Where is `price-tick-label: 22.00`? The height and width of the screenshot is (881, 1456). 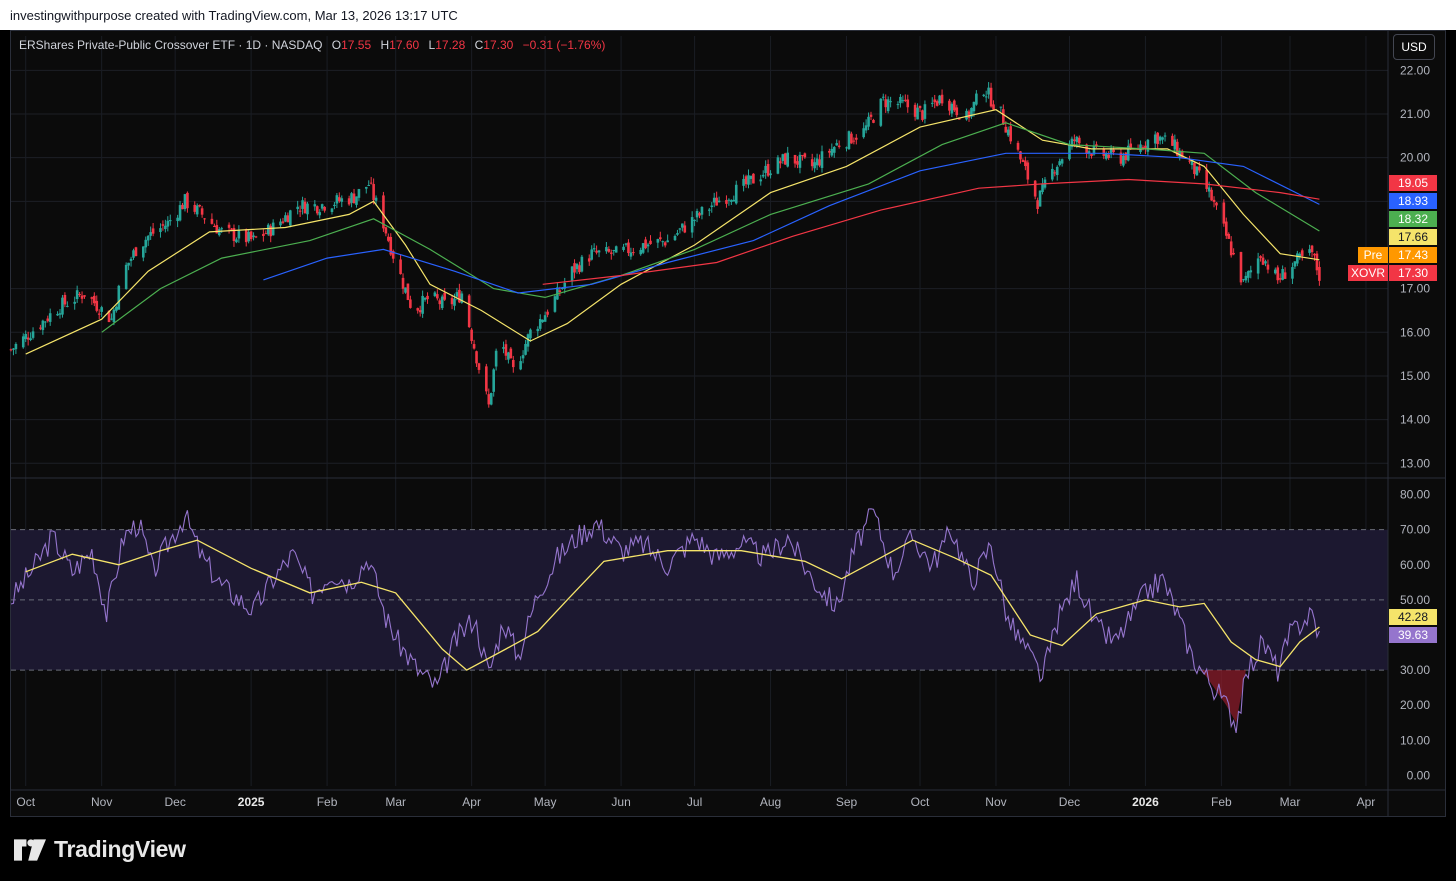
price-tick-label: 22.00 is located at coordinates (1415, 70).